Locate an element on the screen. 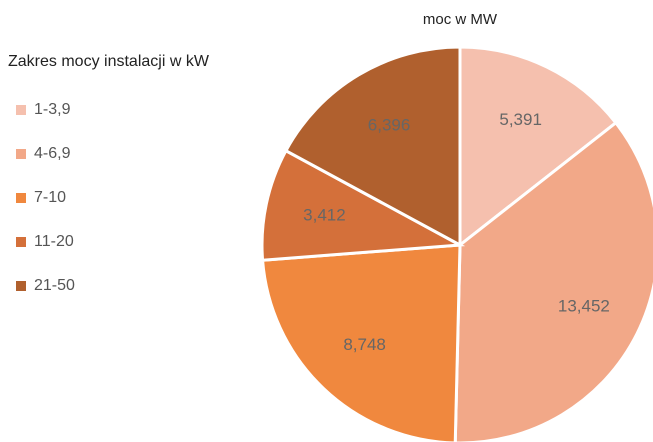 This screenshot has width=653, height=442. legend-label: 4-6,9 is located at coordinates (52, 153).